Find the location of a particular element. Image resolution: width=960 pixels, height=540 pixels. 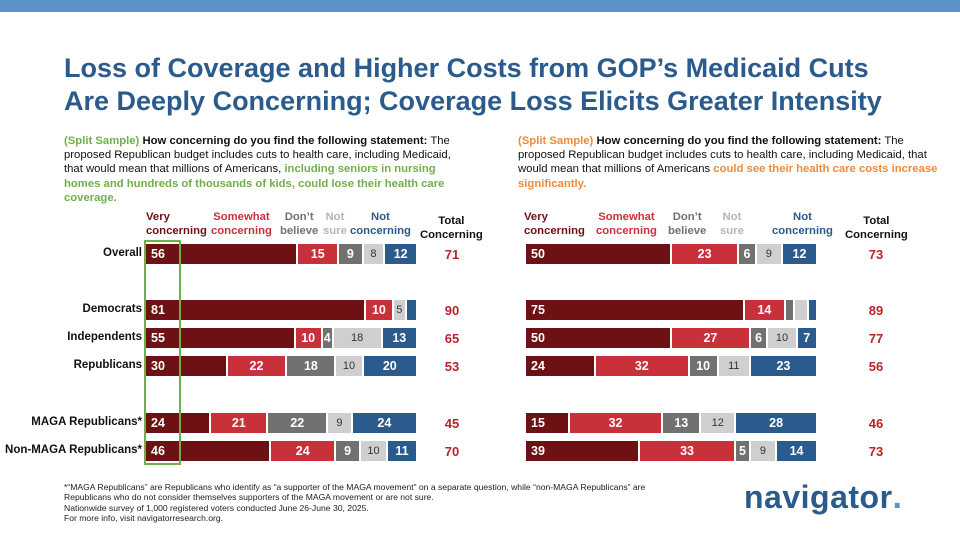

right-bar-value-label: 32 is located at coordinates (641, 366).